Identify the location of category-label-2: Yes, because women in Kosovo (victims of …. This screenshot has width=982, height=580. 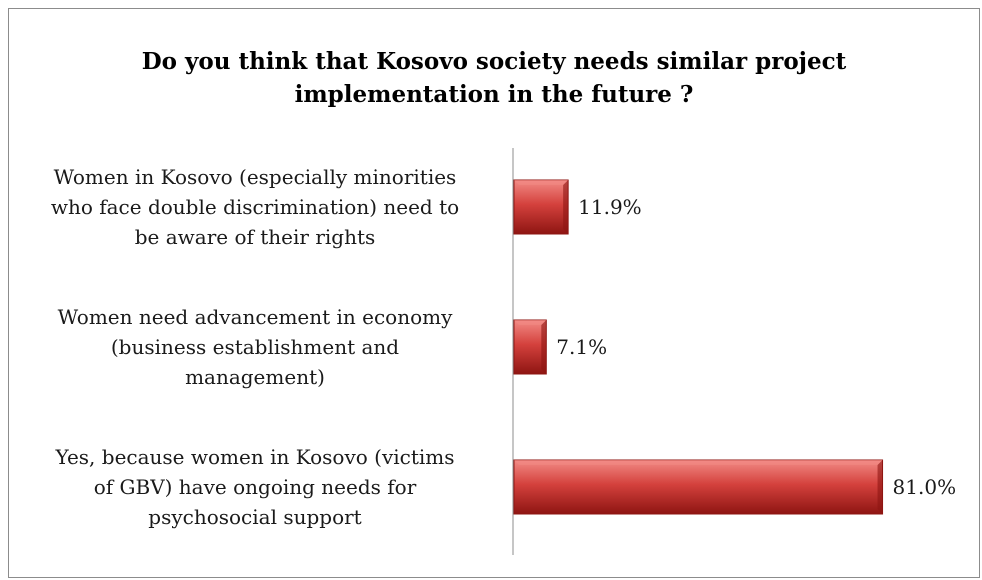
(254, 487).